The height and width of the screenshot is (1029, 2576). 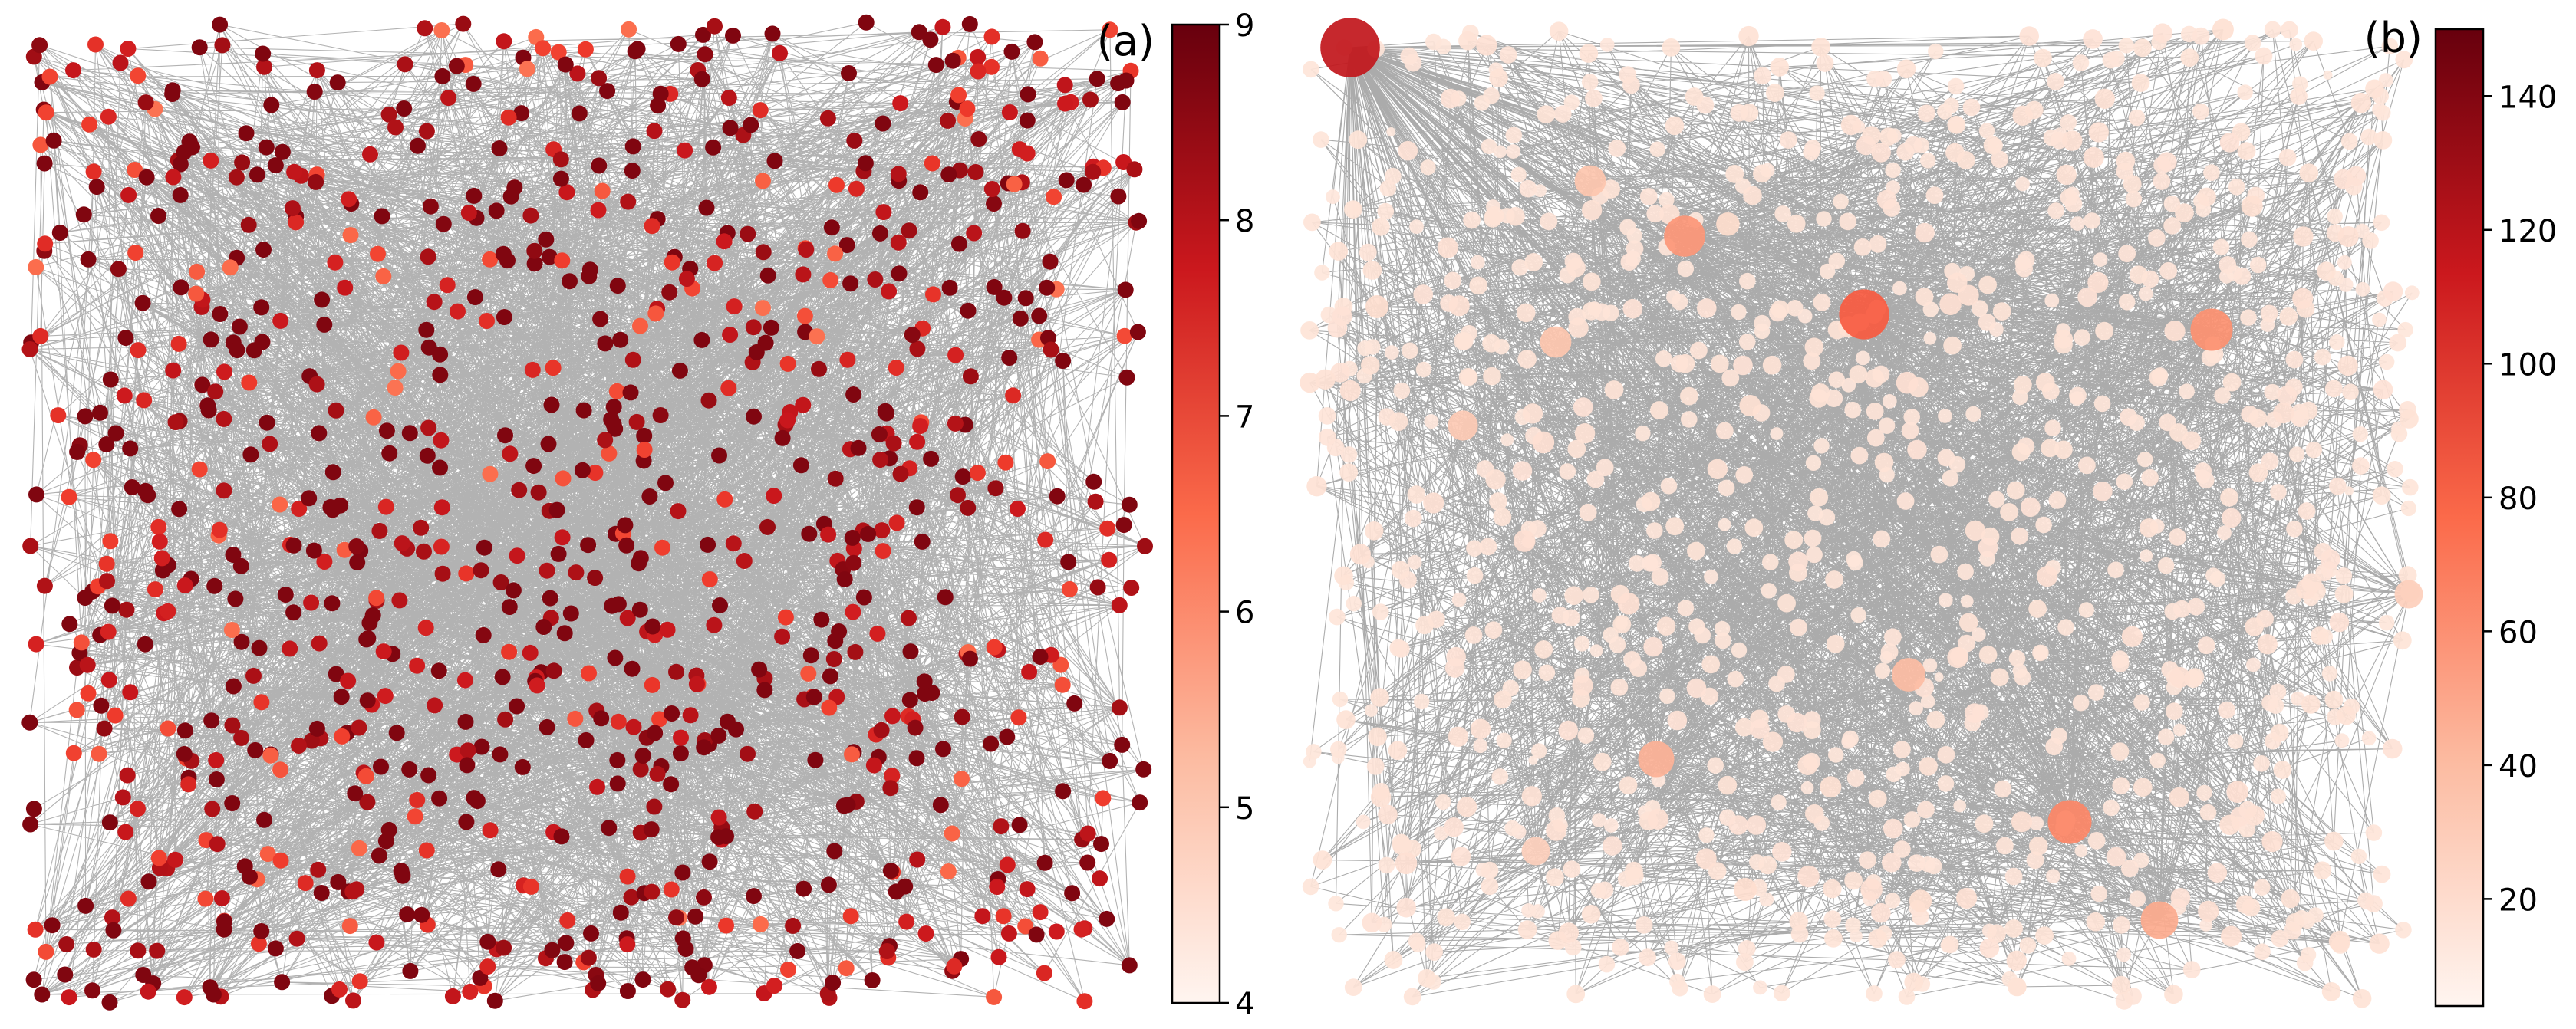 What do you see at coordinates (1244, 26) in the screenshot?
I see `panel-a-colorbar-tick-label-9: 9` at bounding box center [1244, 26].